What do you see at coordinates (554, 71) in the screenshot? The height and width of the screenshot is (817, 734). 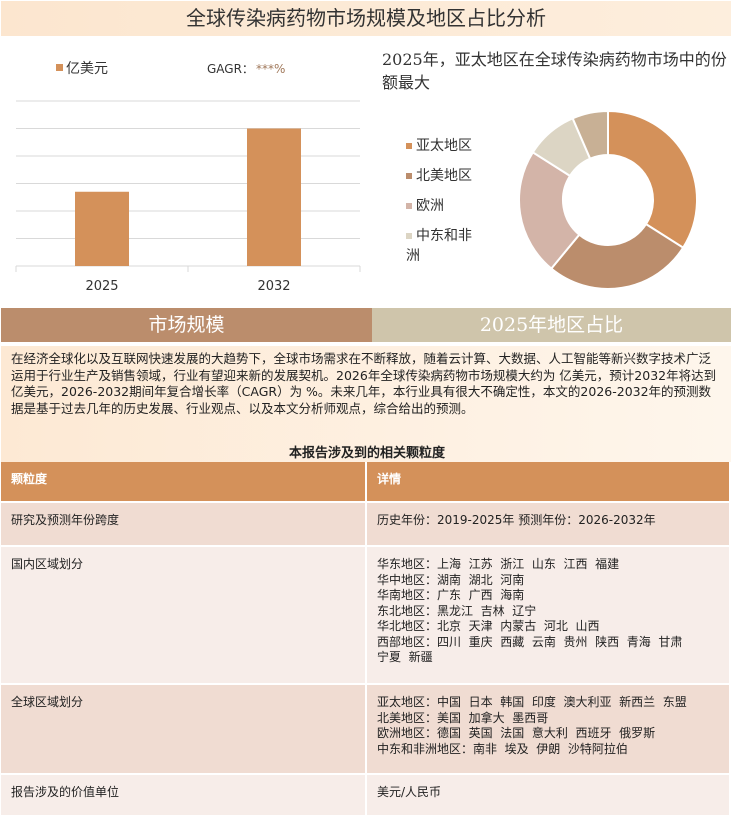 I see `donut-chart-title: 2025年，亚太地区在全球传染病药物市场中的份额最大` at bounding box center [554, 71].